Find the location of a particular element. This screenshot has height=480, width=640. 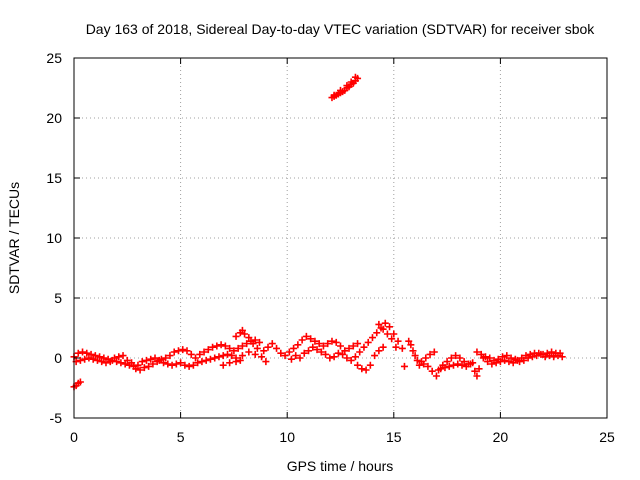

y-axis-label: SDTVAR / TECUs is located at coordinates (14, 238).